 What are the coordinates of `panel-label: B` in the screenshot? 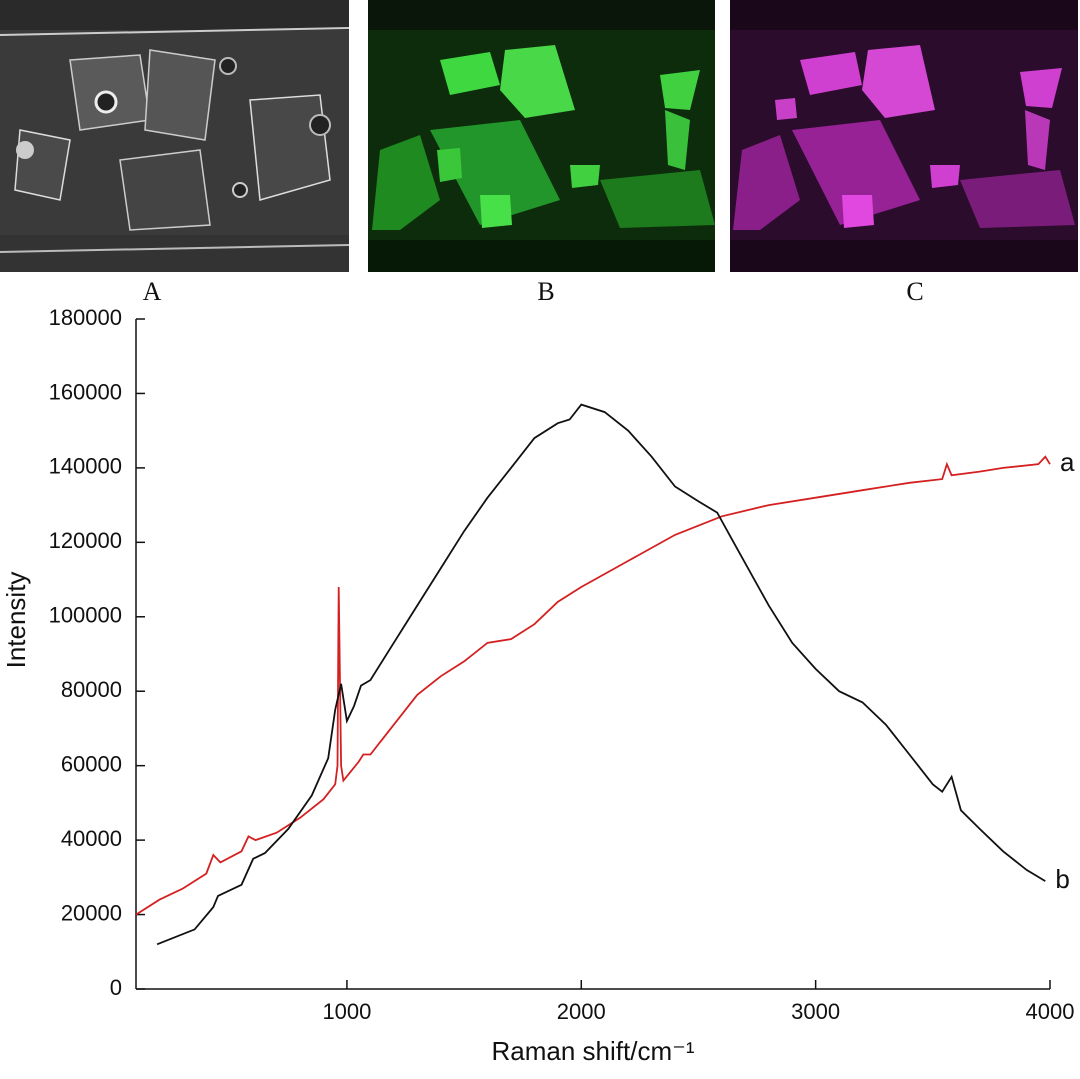 It's located at (545, 291).